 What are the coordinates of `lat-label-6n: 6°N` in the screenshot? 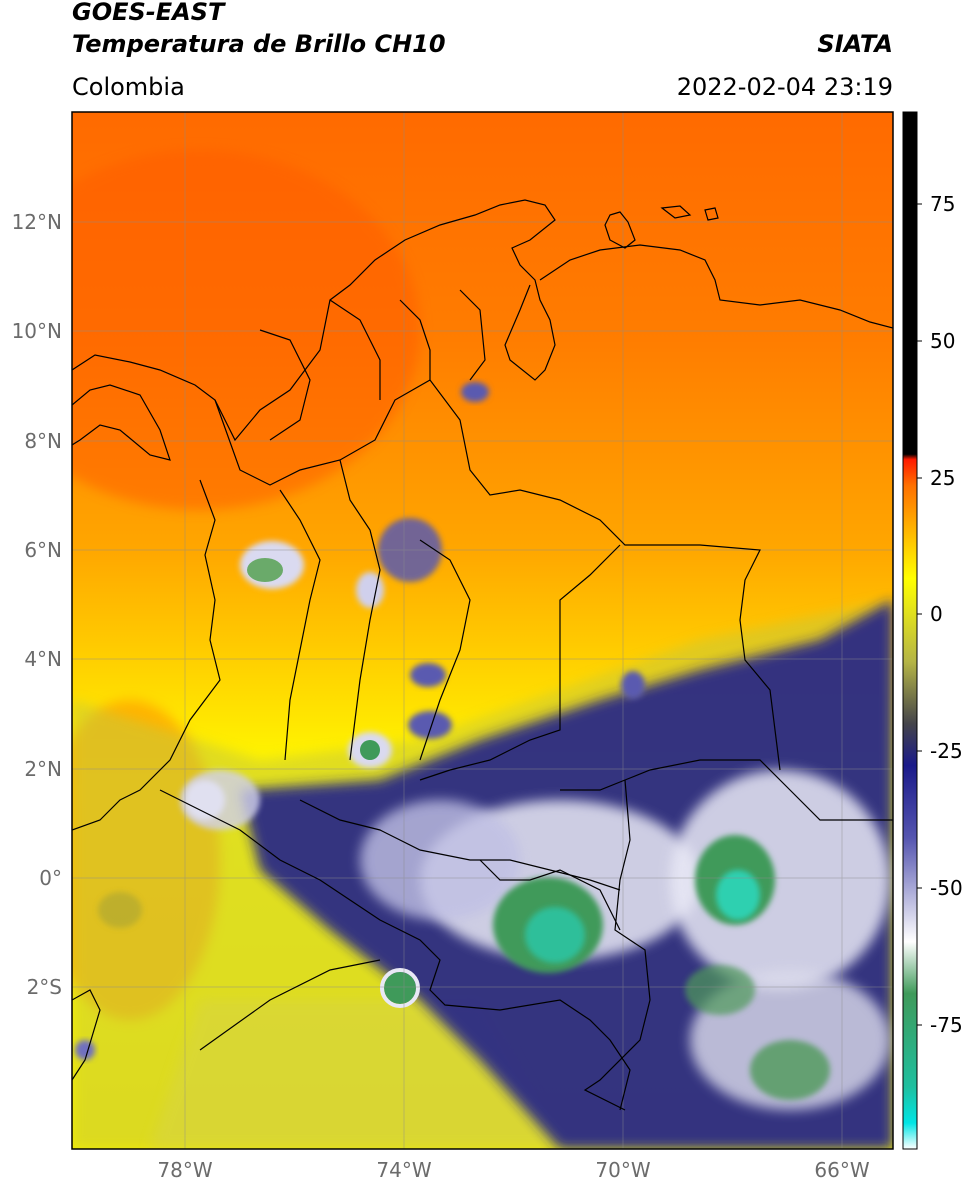 It's located at (43, 550).